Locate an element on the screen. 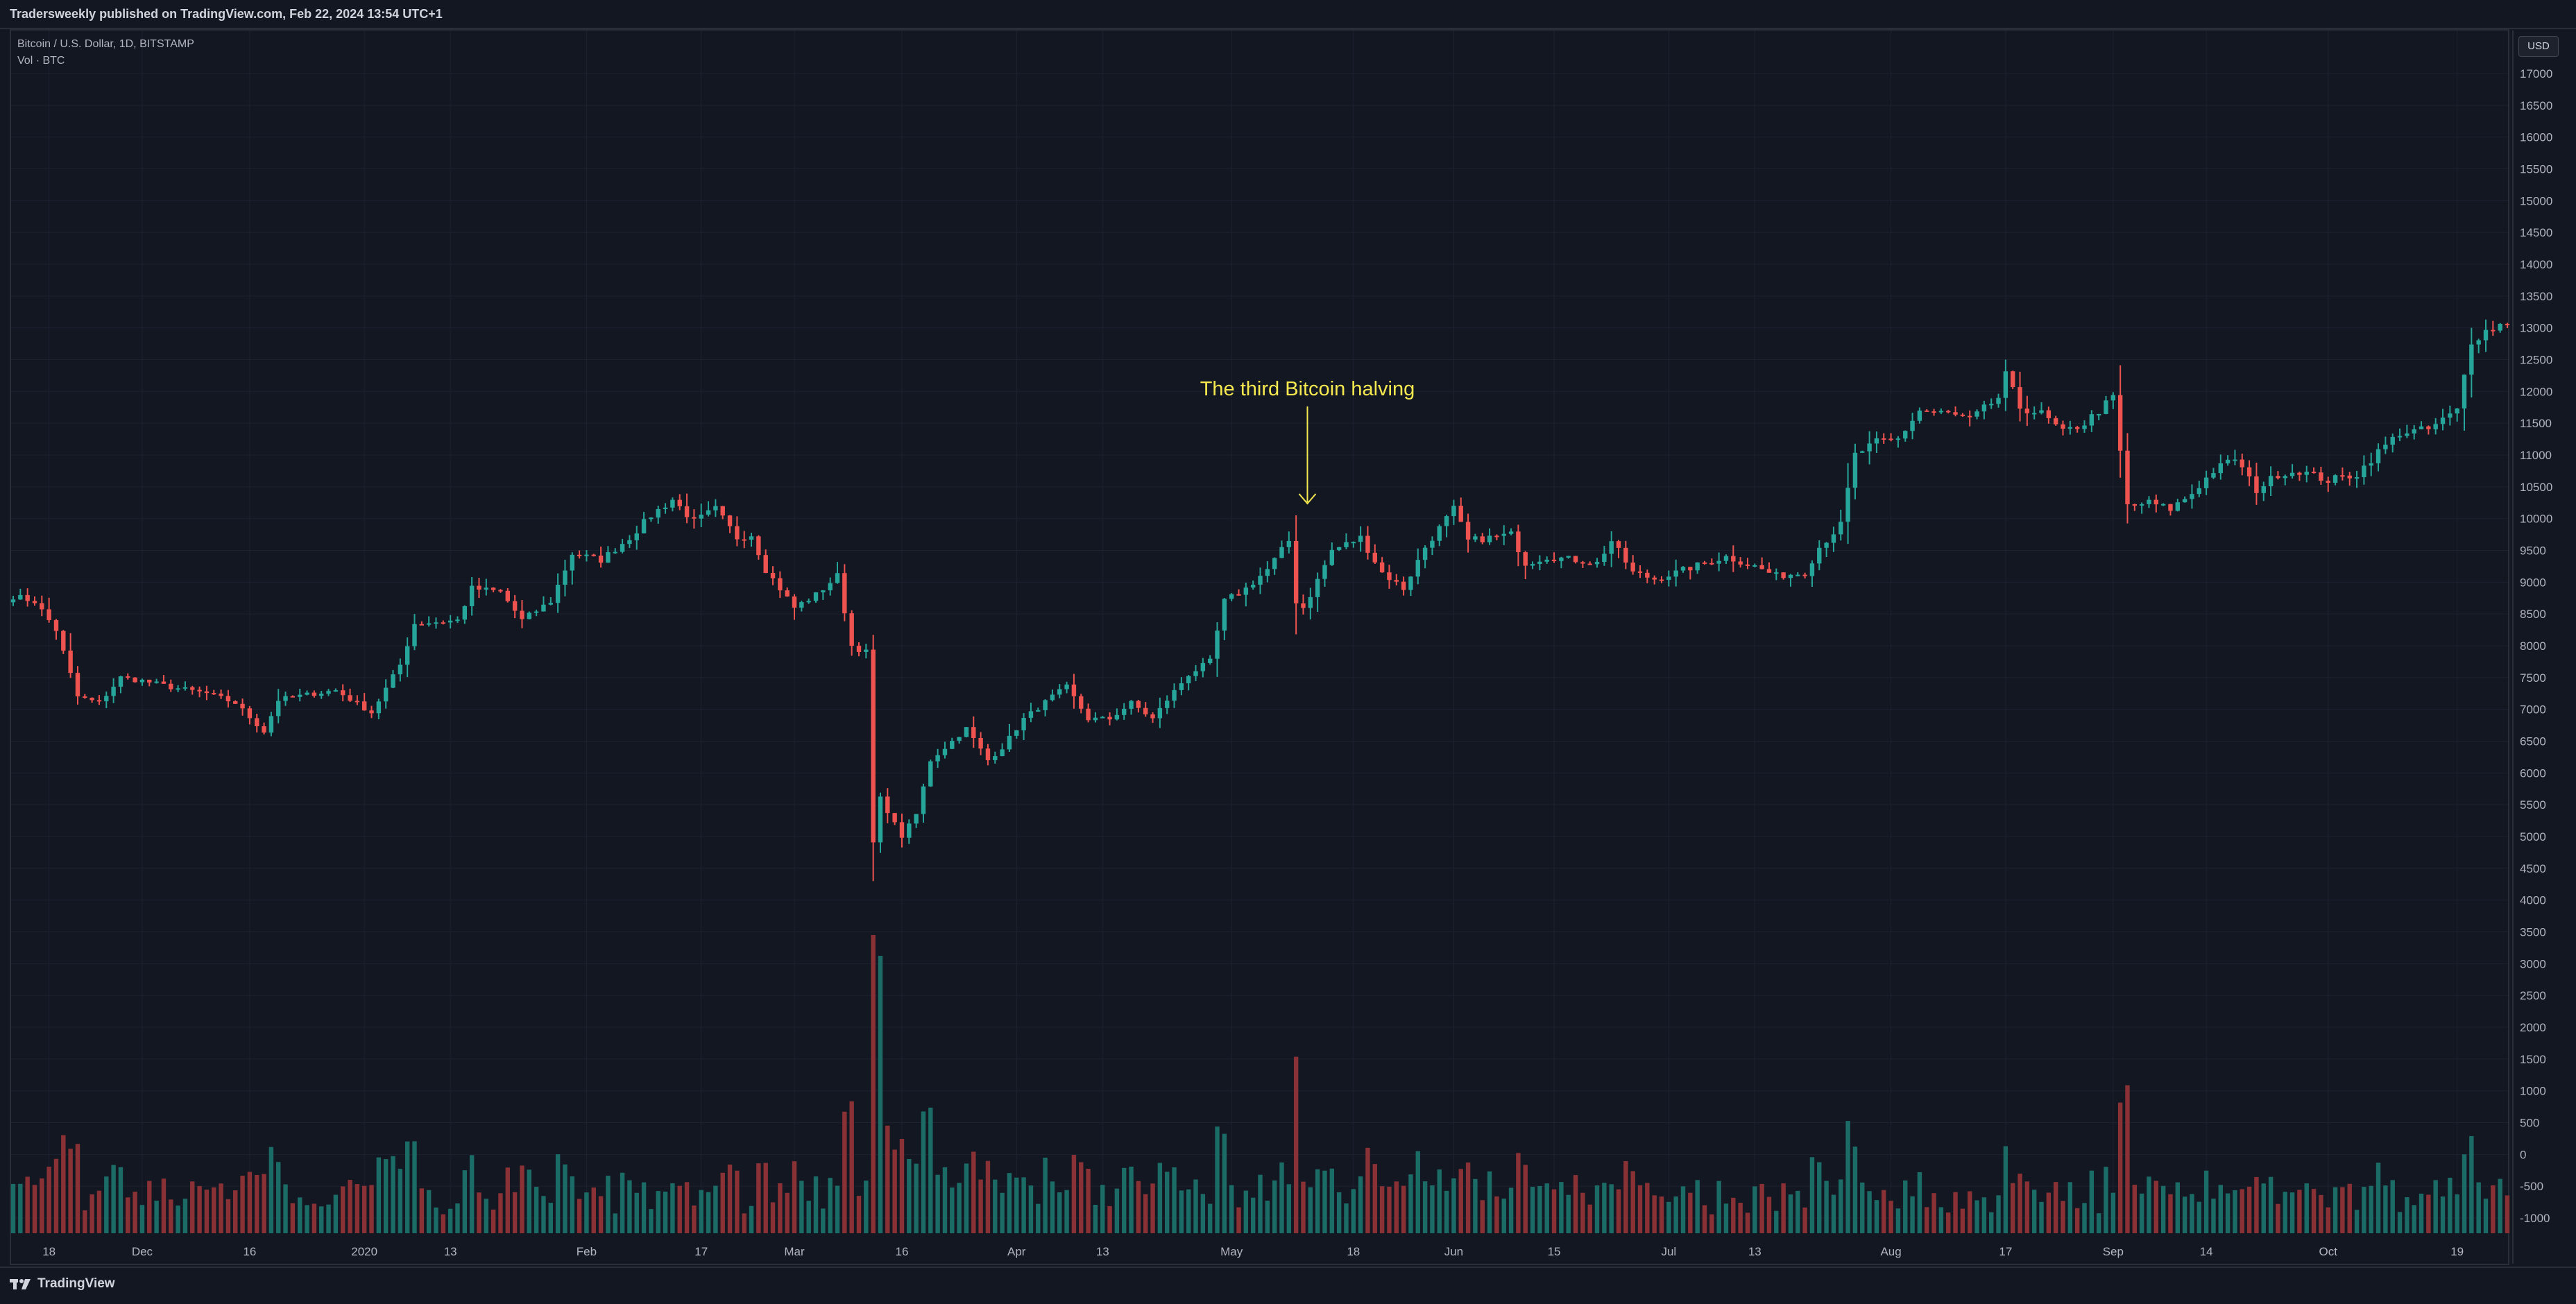 This screenshot has width=2576, height=1304. time-tick-label: Dec is located at coordinates (142, 1251).